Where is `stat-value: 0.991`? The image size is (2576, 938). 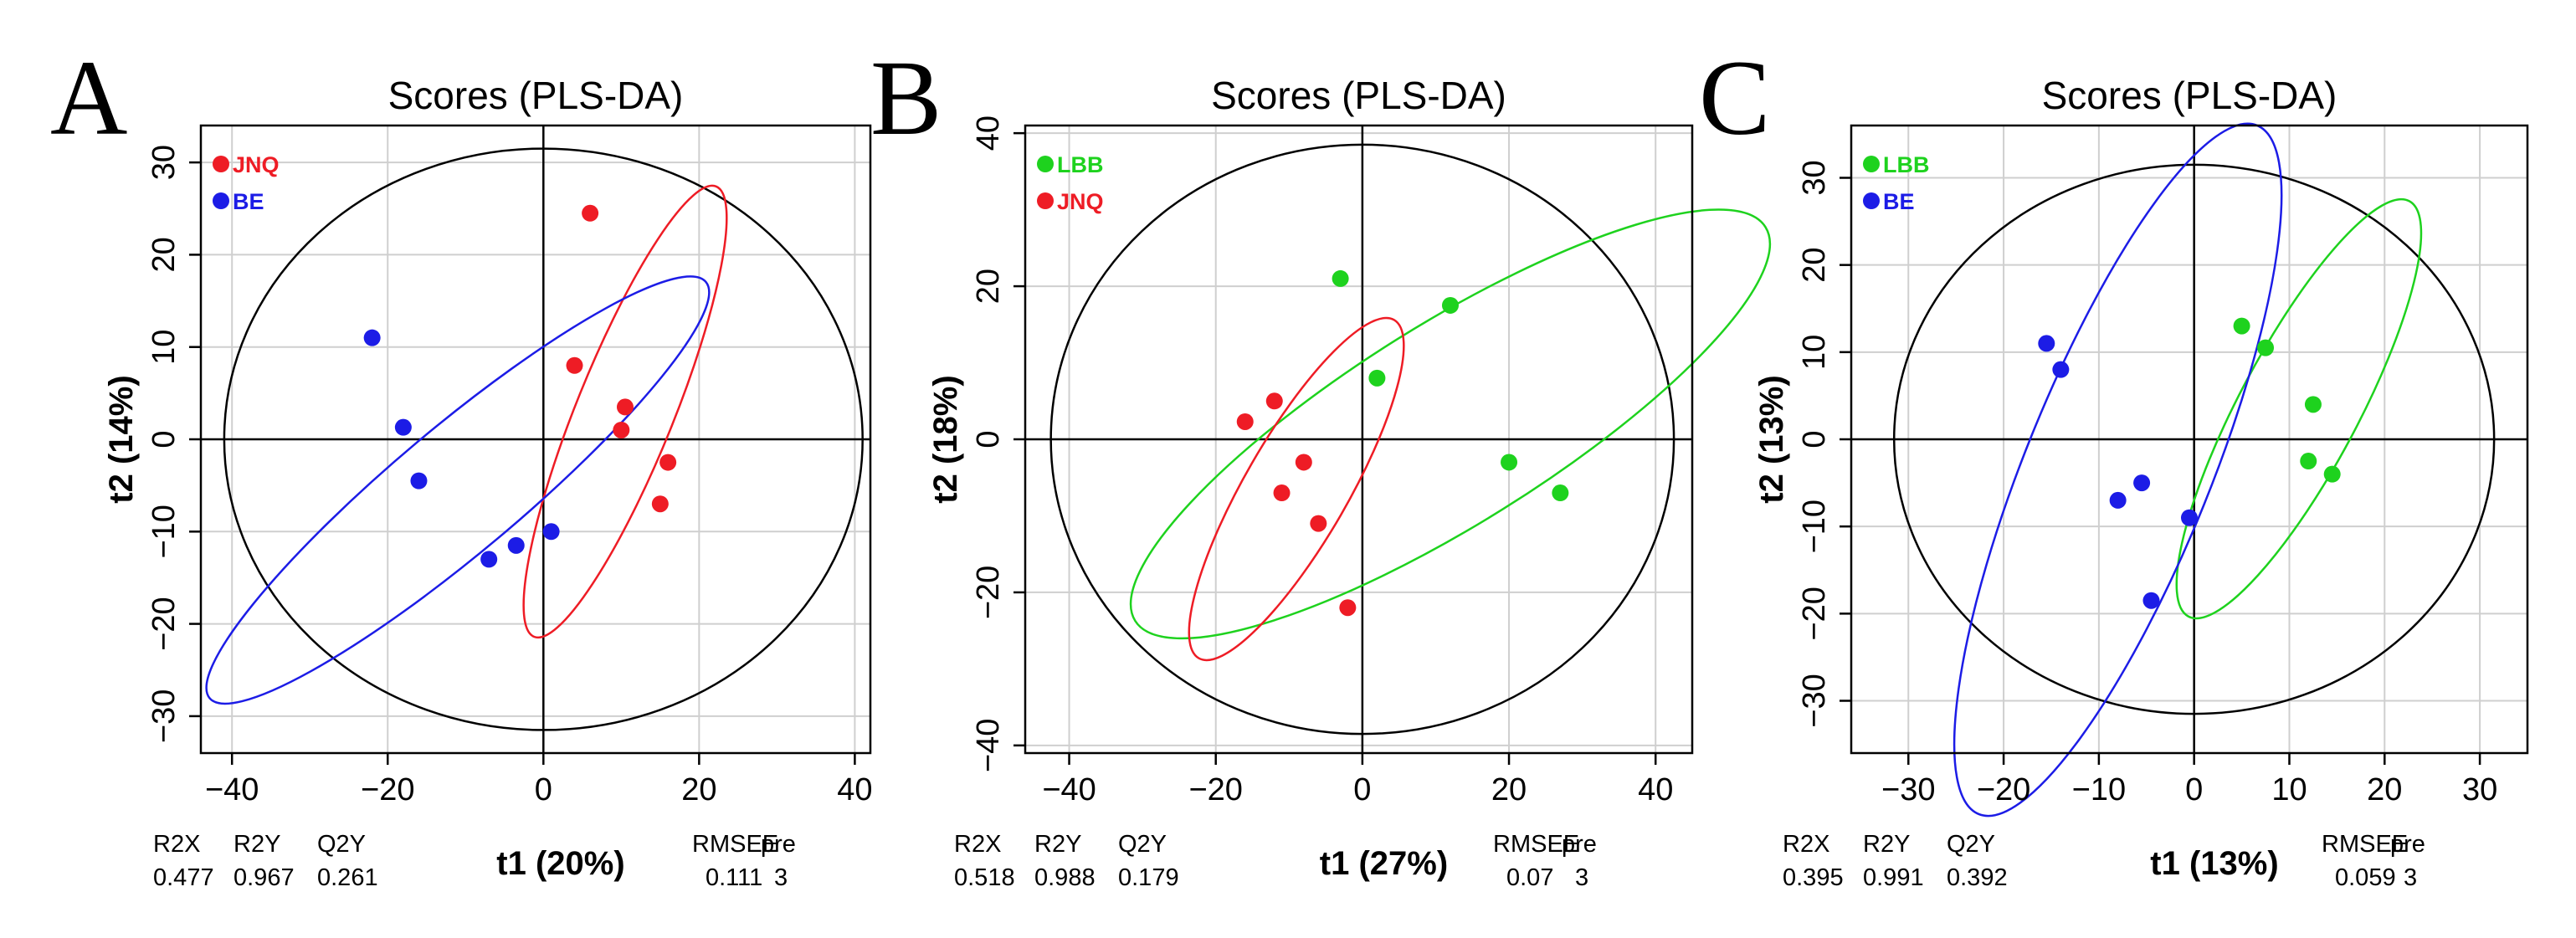
stat-value: 0.991 is located at coordinates (1893, 877).